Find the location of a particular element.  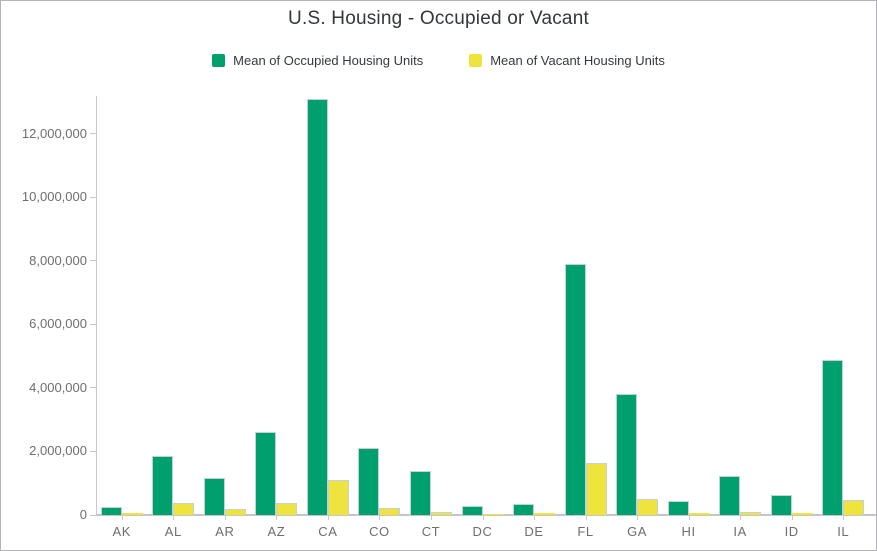

bar-vacant-id is located at coordinates (802, 514).